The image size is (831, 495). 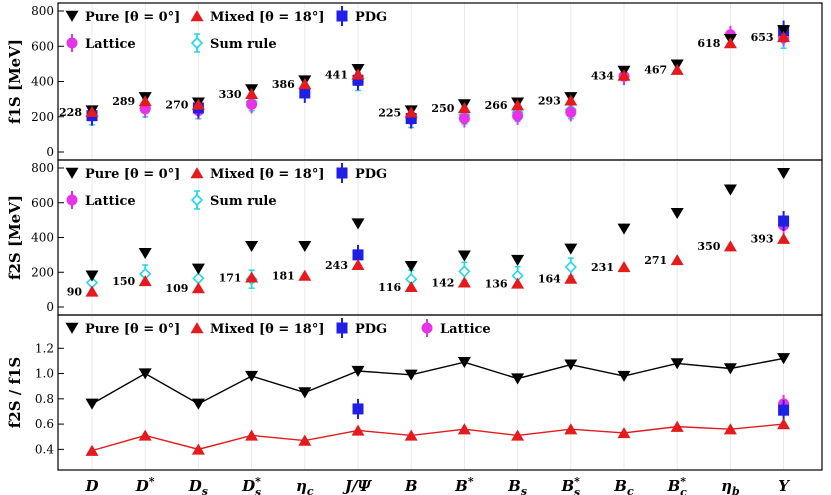 I want to click on data-label: 243, so click(x=336, y=265).